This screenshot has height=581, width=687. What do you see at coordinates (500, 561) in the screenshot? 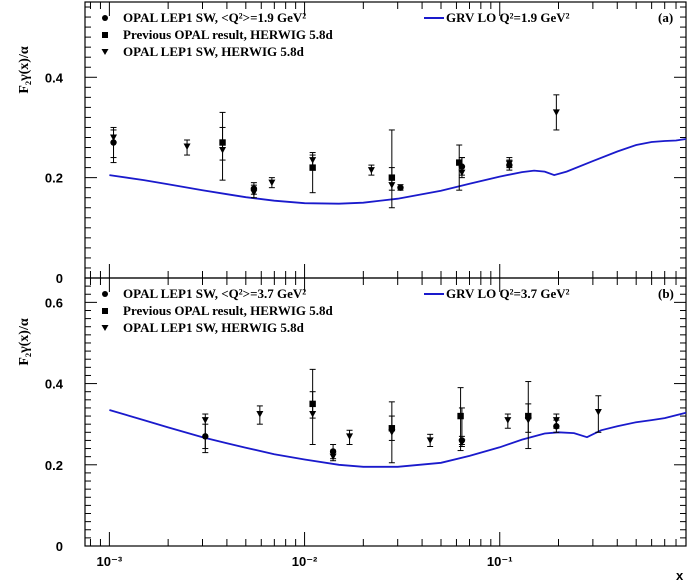
I see `x-tick-label: 10⁻¹` at bounding box center [500, 561].